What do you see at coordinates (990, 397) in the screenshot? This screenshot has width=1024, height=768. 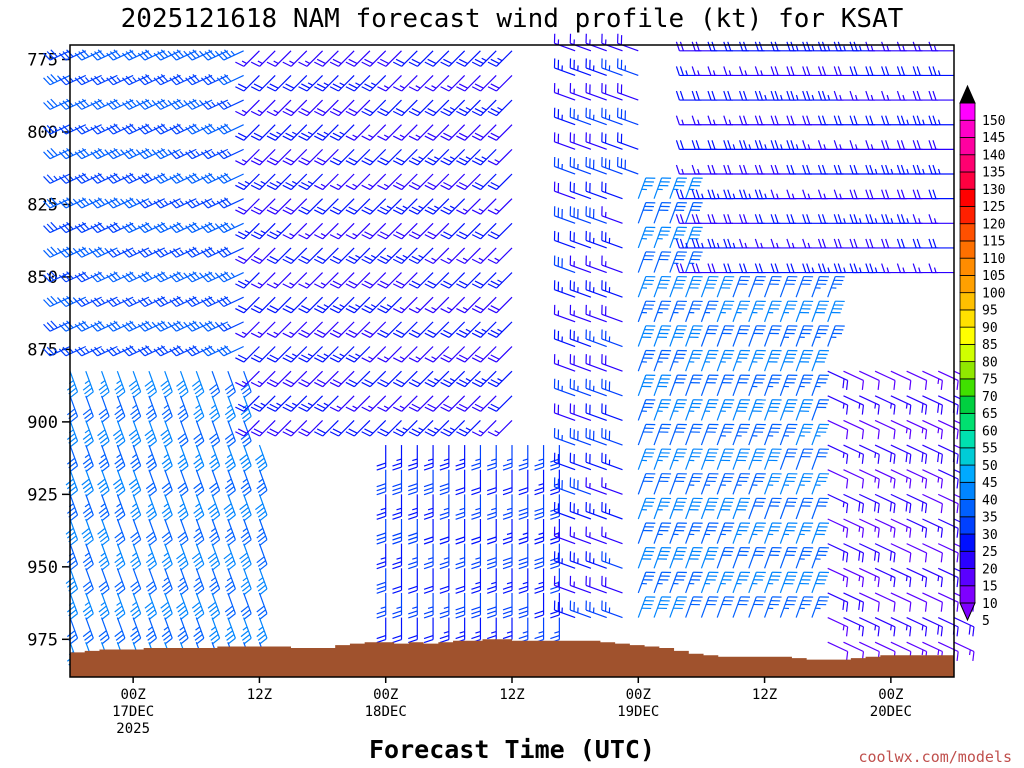 I see `colorbar-label: 70` at bounding box center [990, 397].